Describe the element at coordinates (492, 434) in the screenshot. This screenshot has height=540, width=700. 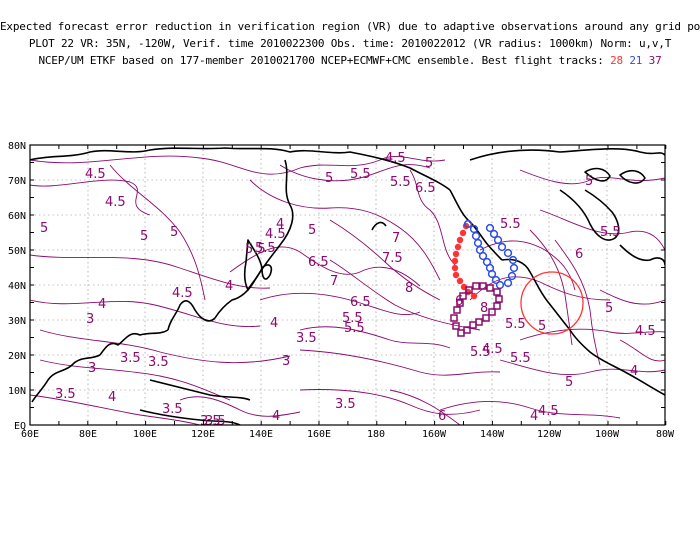
I see `x-tick-label: 140W` at that location.